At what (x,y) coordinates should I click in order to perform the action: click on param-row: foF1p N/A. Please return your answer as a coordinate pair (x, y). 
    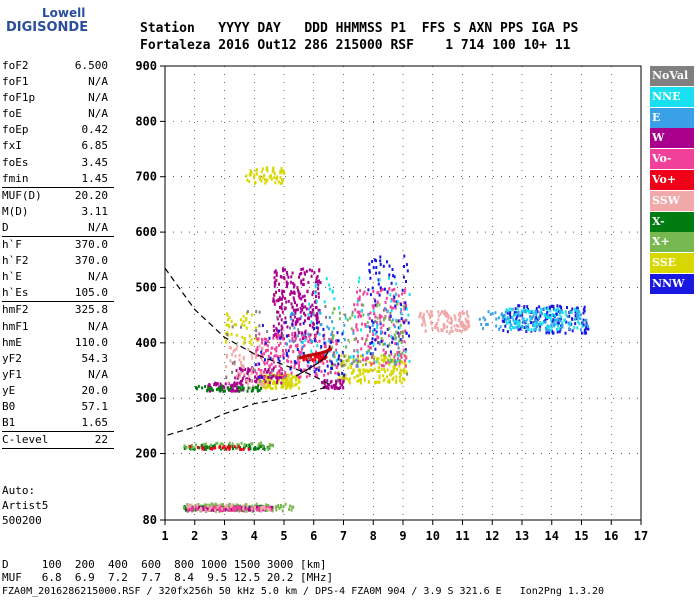
    Looking at the image, I should click on (58, 98).